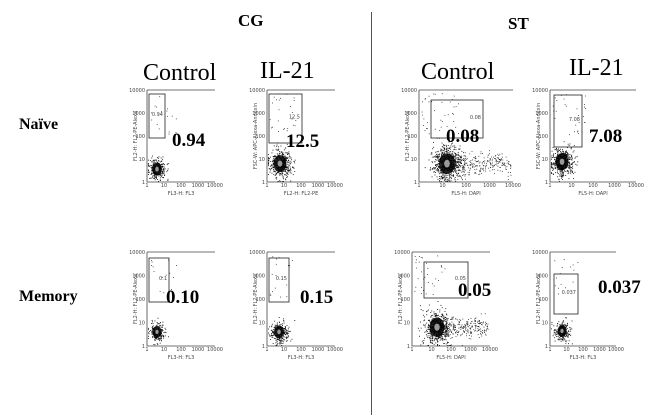 The height and width of the screenshot is (415, 661). Describe the element at coordinates (48, 296) in the screenshot. I see `row-label-memory: Memory` at that location.